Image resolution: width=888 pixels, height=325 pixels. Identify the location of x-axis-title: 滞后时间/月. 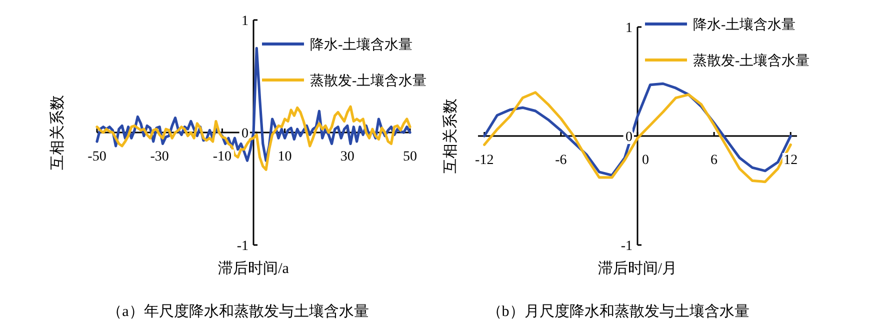
(638, 268).